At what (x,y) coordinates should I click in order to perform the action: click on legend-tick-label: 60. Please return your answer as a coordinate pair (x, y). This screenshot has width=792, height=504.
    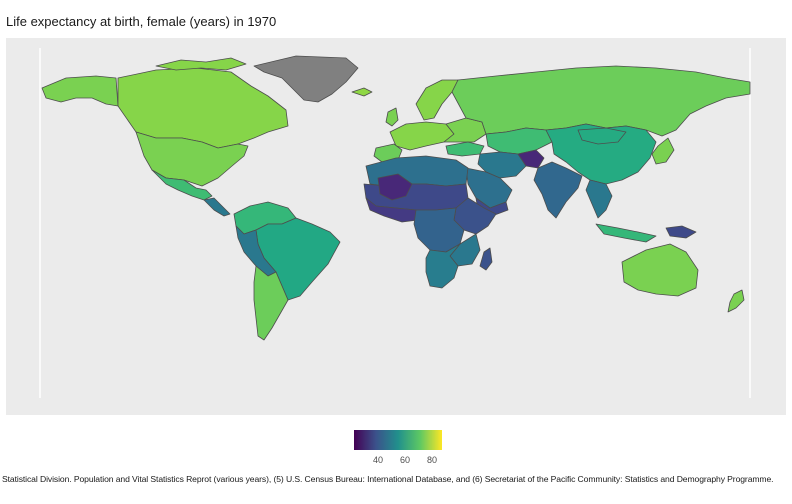
    Looking at the image, I should click on (405, 460).